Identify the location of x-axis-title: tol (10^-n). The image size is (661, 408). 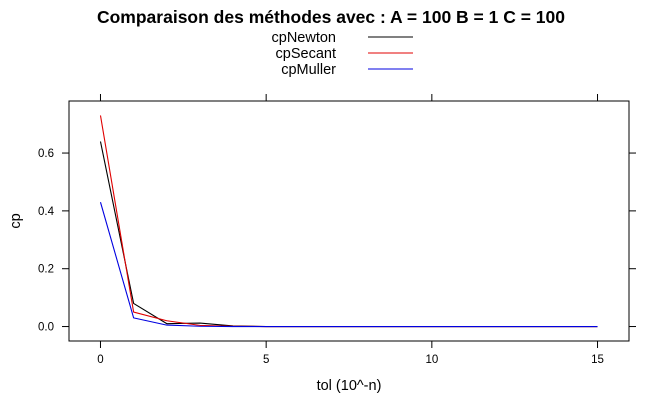
(349, 386).